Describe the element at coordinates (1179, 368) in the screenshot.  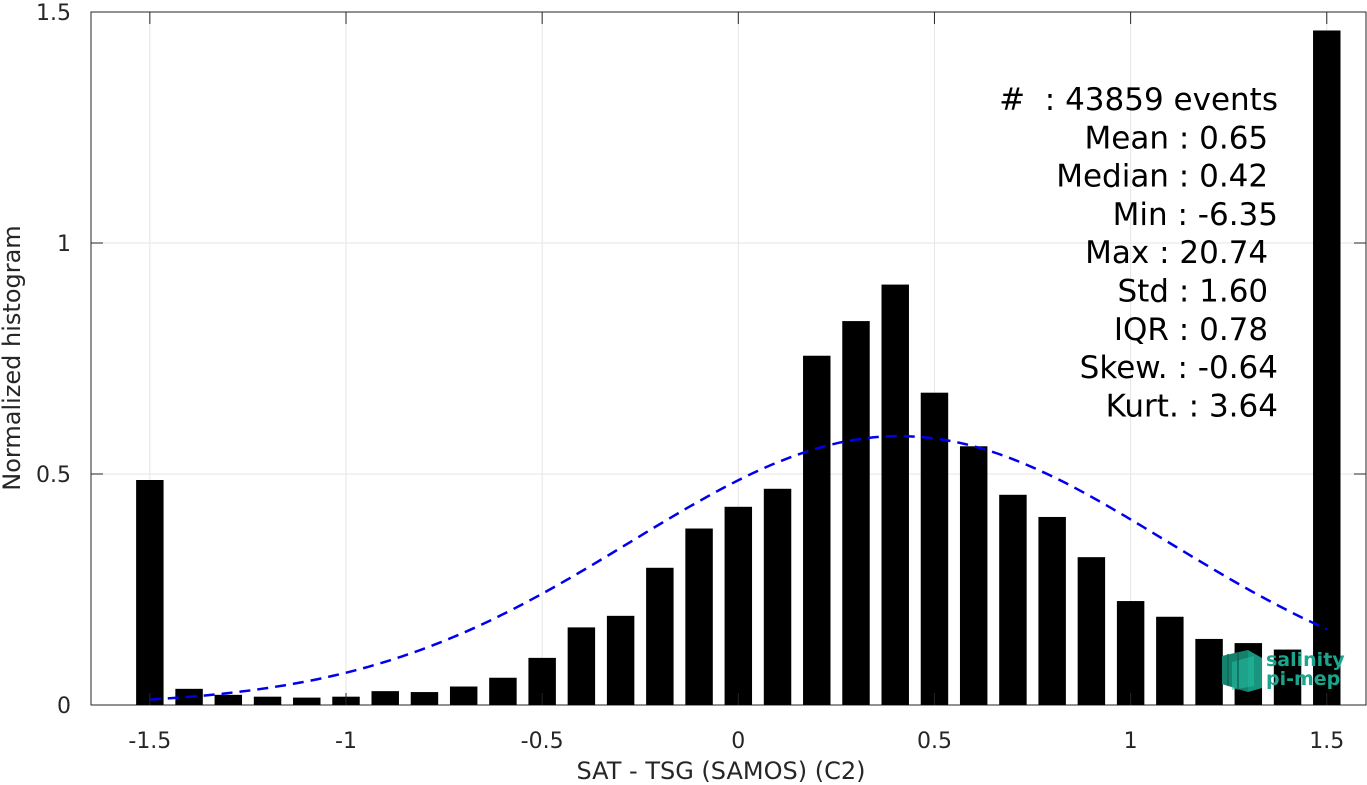
I see `stats-line: Skew. : -0.64` at that location.